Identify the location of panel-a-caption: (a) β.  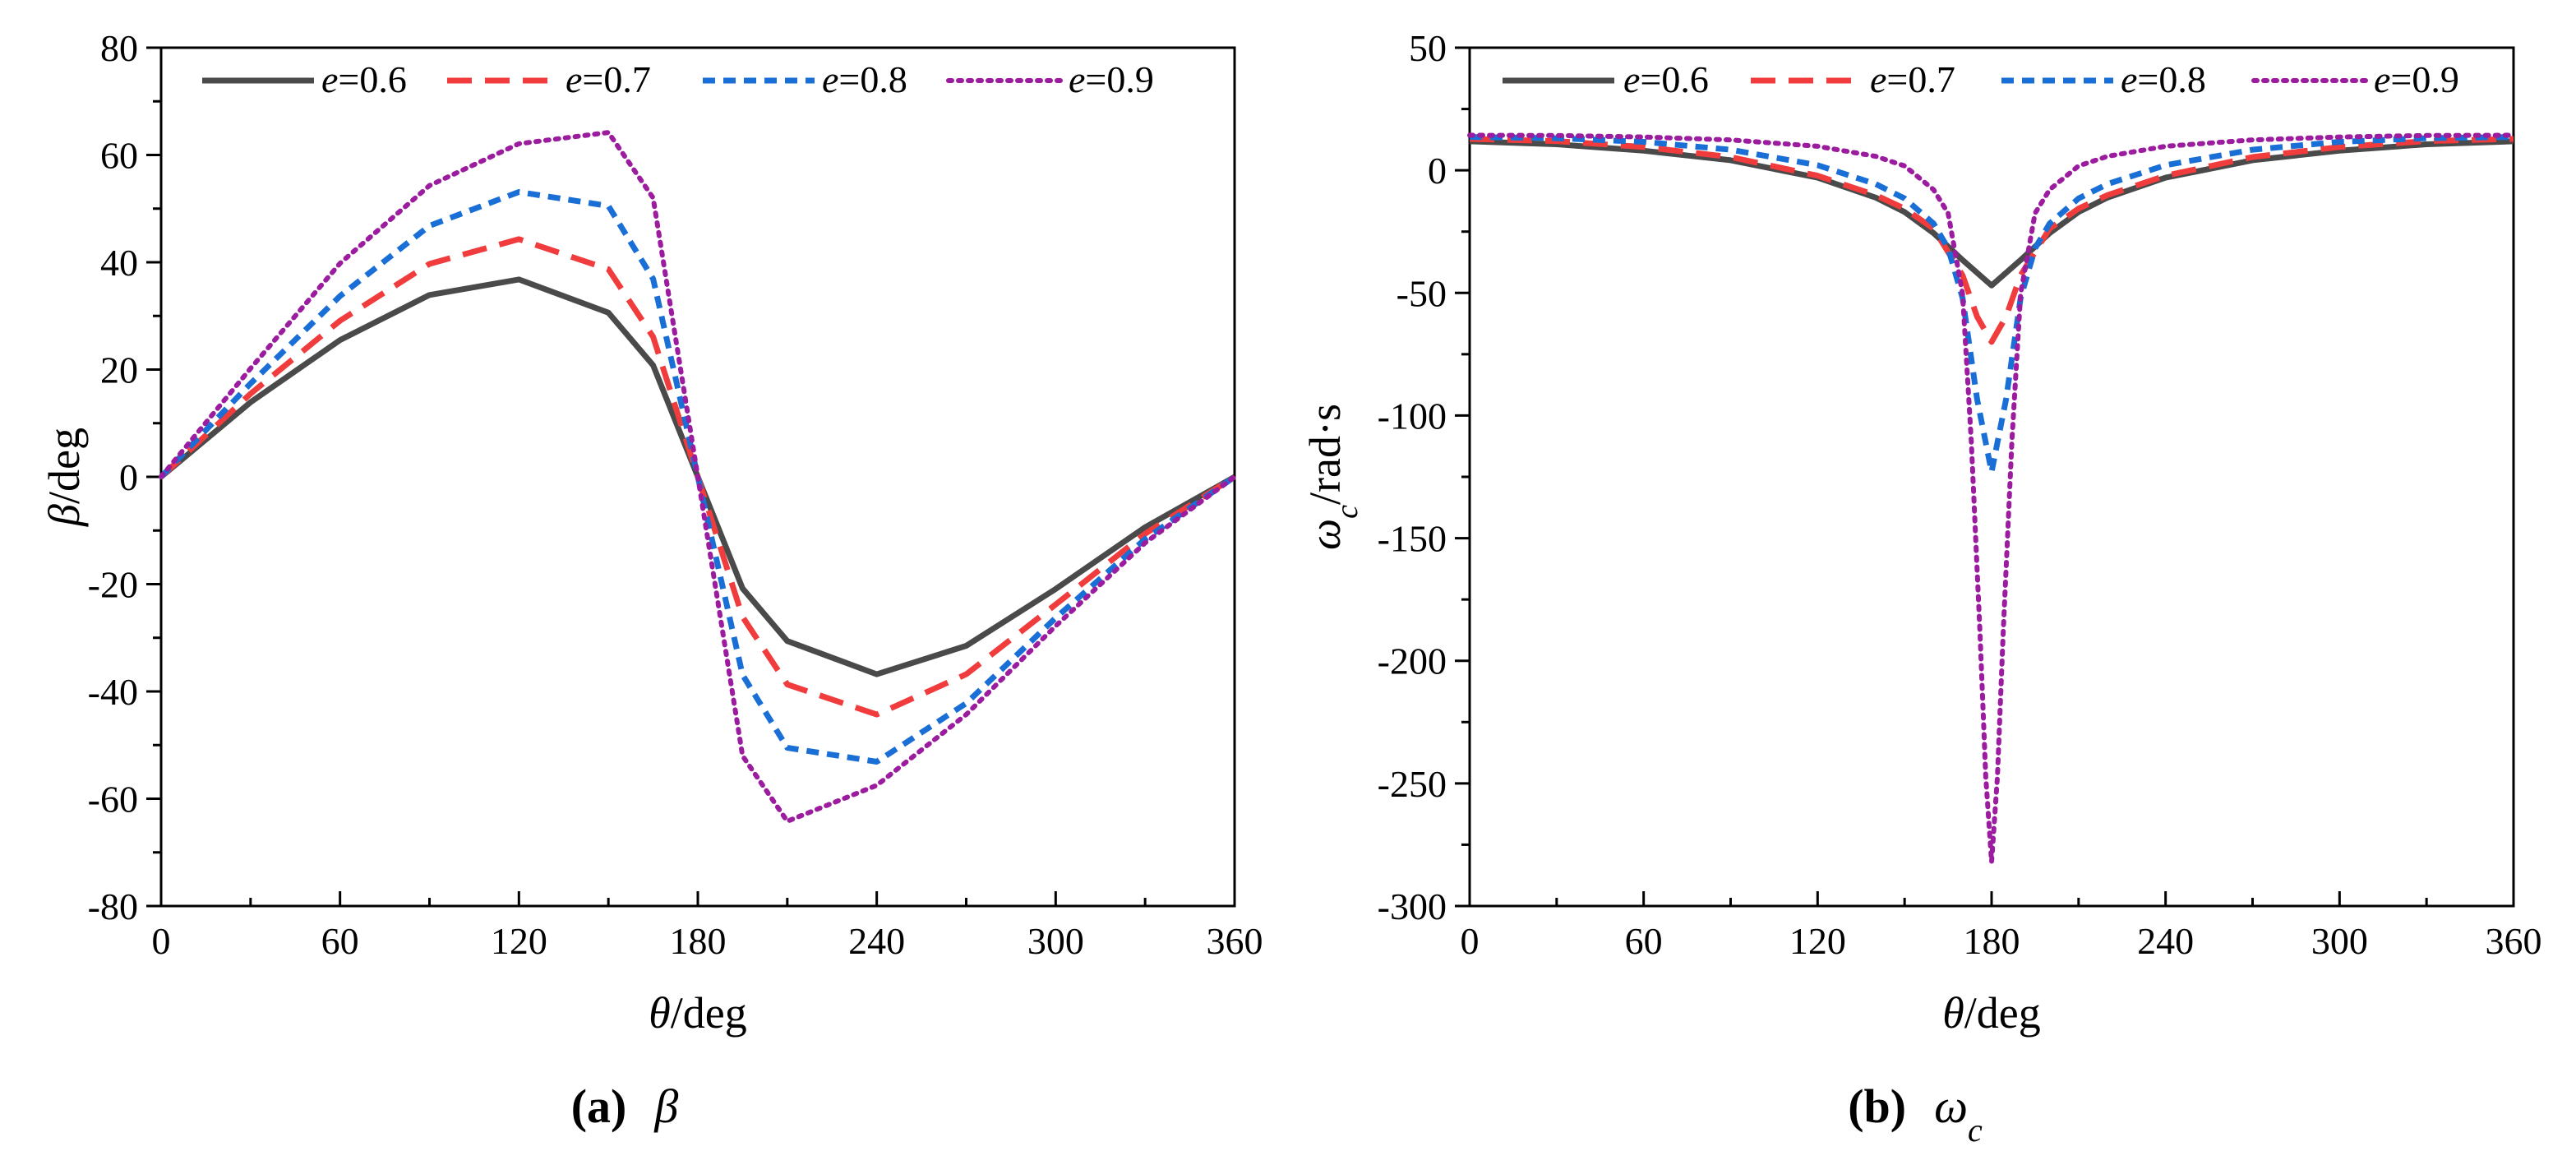
(625, 1106).